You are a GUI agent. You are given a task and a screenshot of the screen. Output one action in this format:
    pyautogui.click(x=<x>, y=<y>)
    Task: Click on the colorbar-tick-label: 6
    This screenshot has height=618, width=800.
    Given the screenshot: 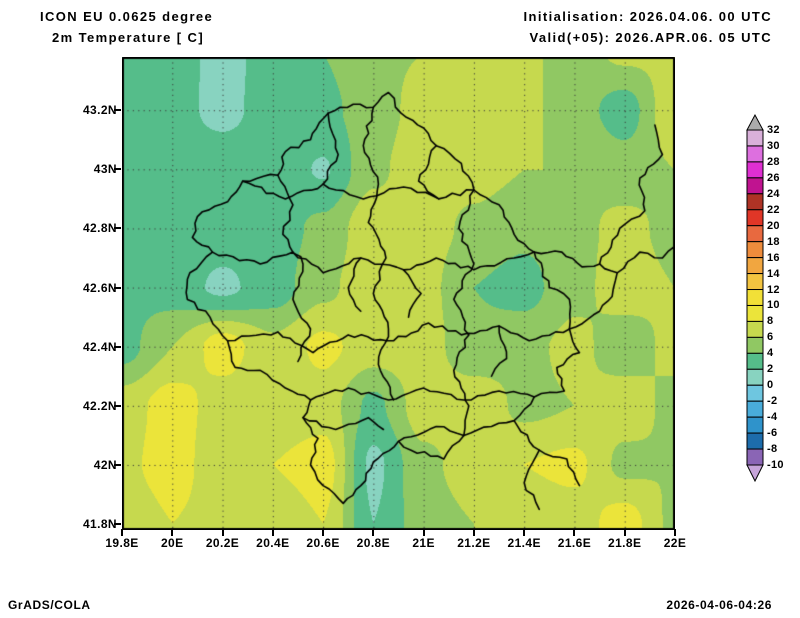 What is the action you would take?
    pyautogui.click(x=770, y=337)
    